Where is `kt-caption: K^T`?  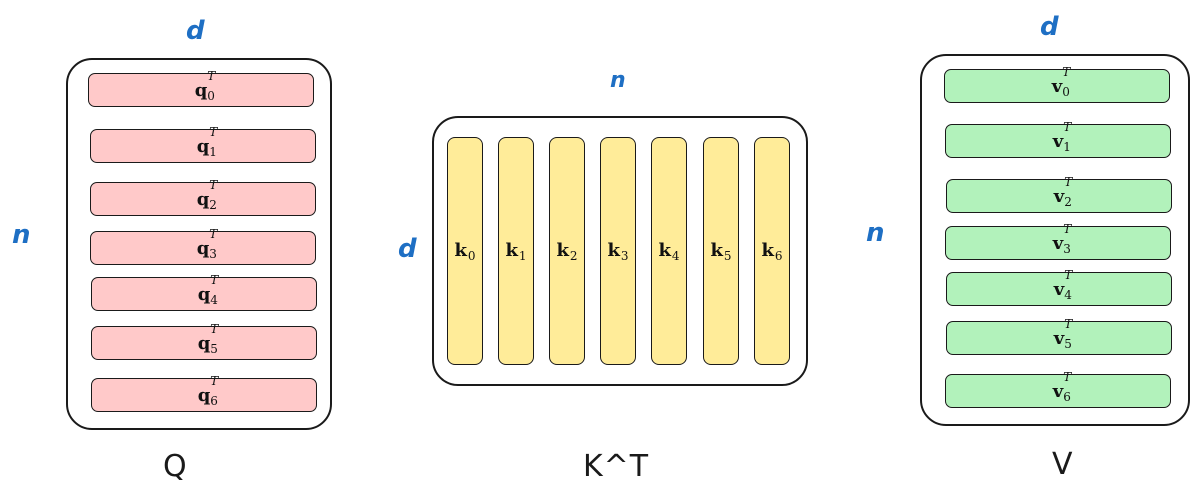 kt-caption: K^T is located at coordinates (616, 466).